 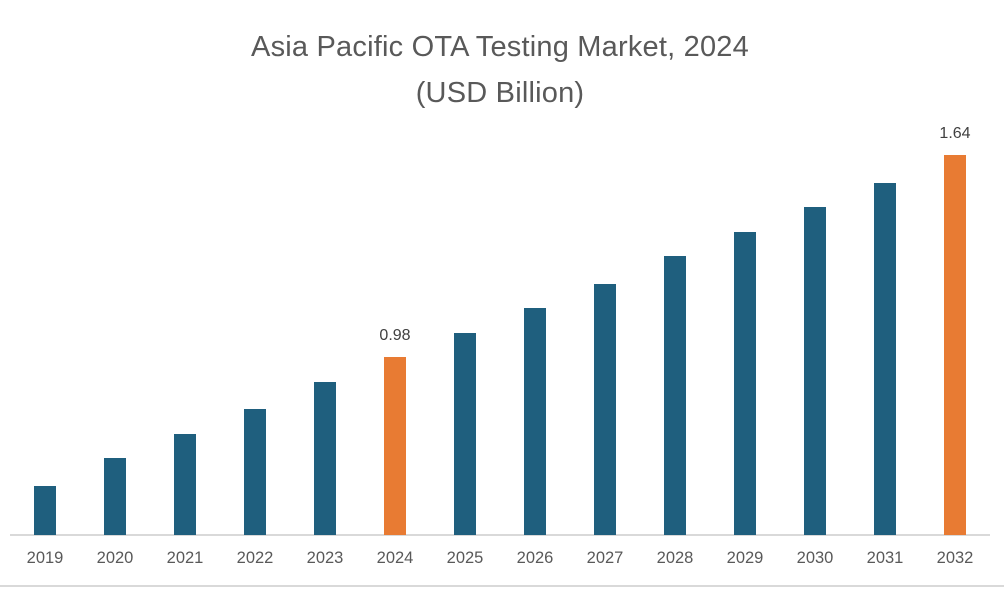 What do you see at coordinates (500, 47) in the screenshot?
I see `chart-title: Asia Pacific OTA Testing Market, 2024` at bounding box center [500, 47].